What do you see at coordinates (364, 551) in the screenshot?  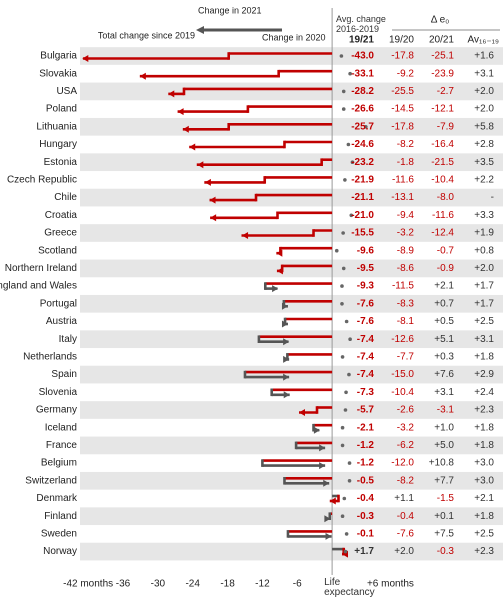 I see `total-value: +1.7` at bounding box center [364, 551].